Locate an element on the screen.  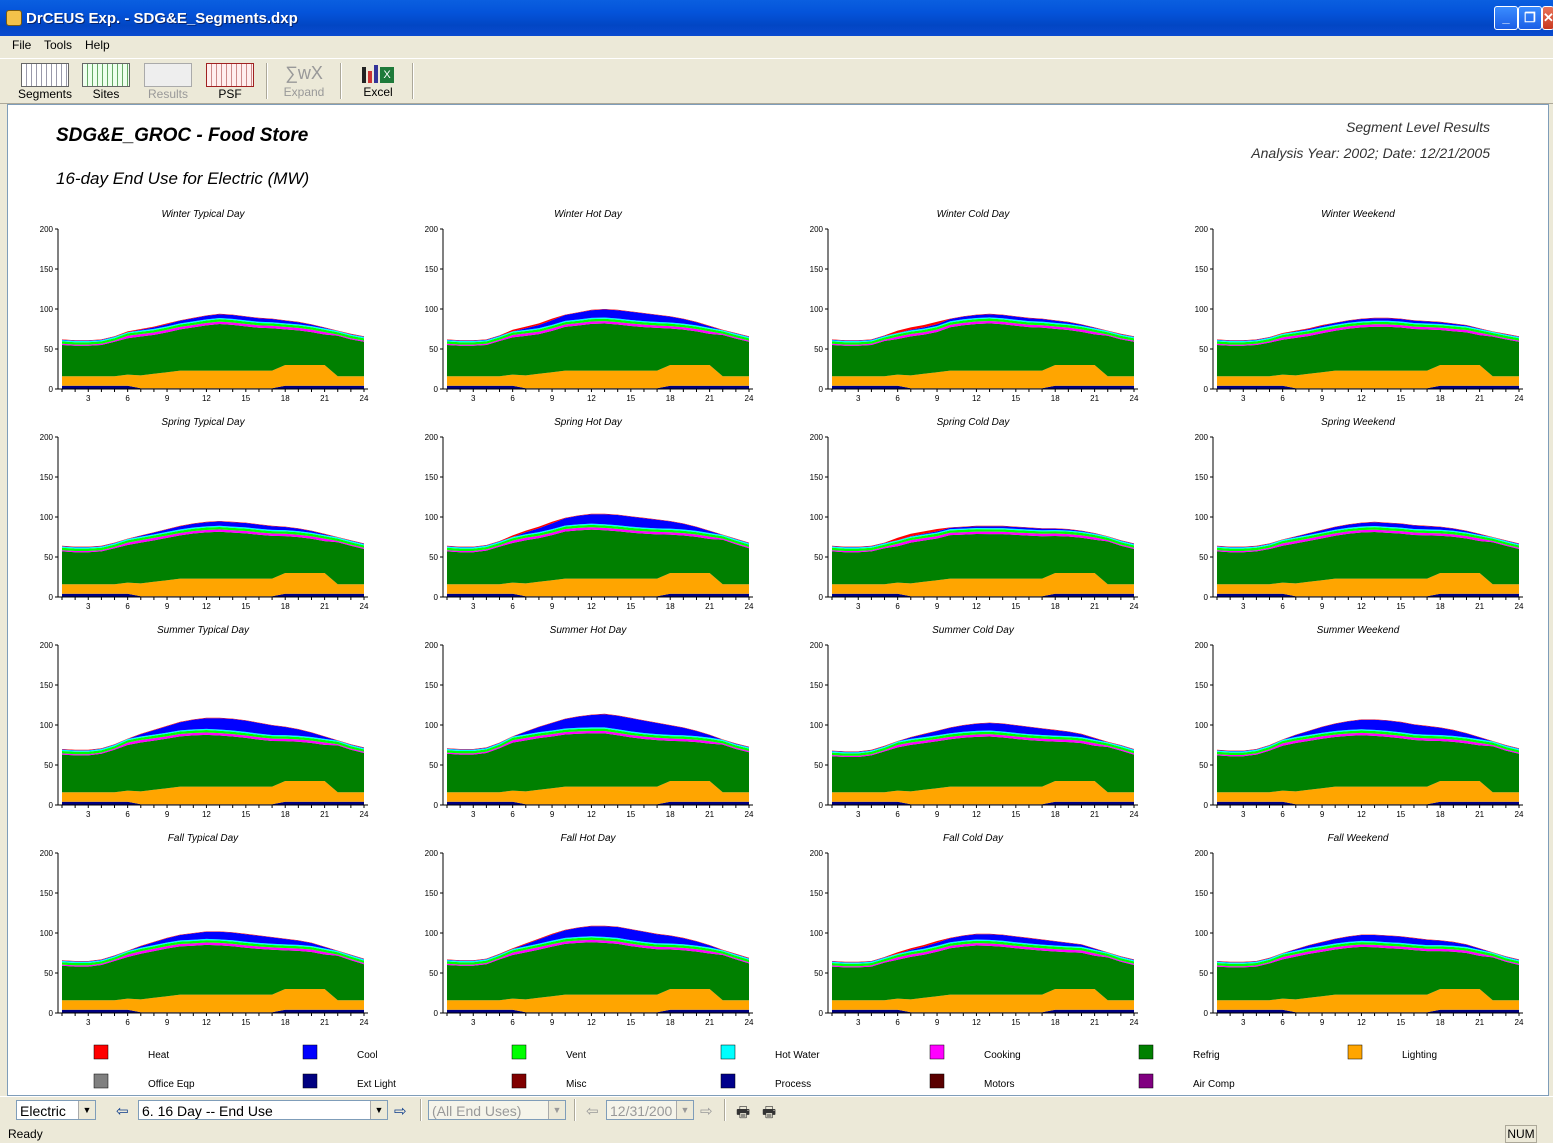
chart-panel: Winter Weekend 0 50 100 150 200 3 6 9 12 15 18 21 24 is located at coordinates (1359, 306).